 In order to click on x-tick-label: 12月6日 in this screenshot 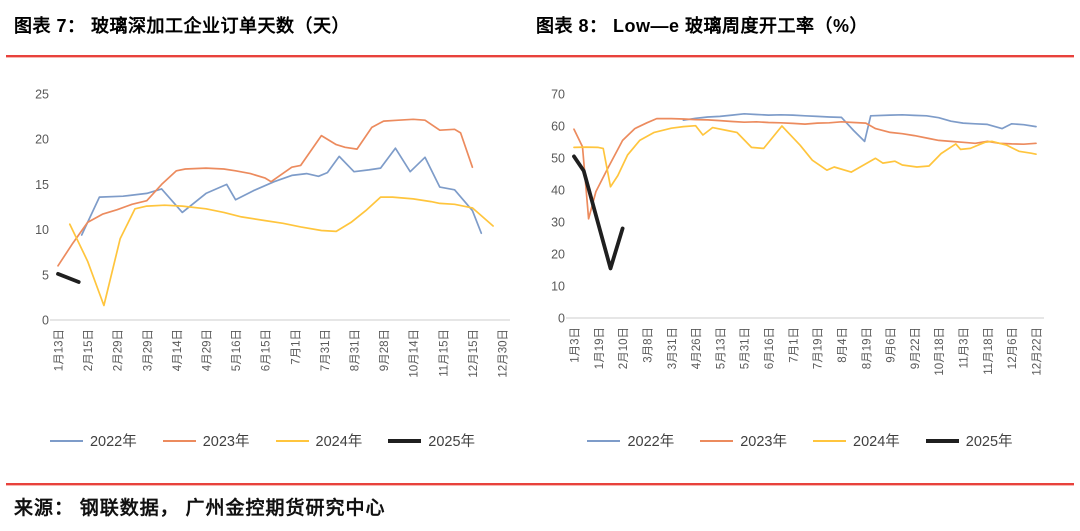, I will do `click(1013, 348)`.